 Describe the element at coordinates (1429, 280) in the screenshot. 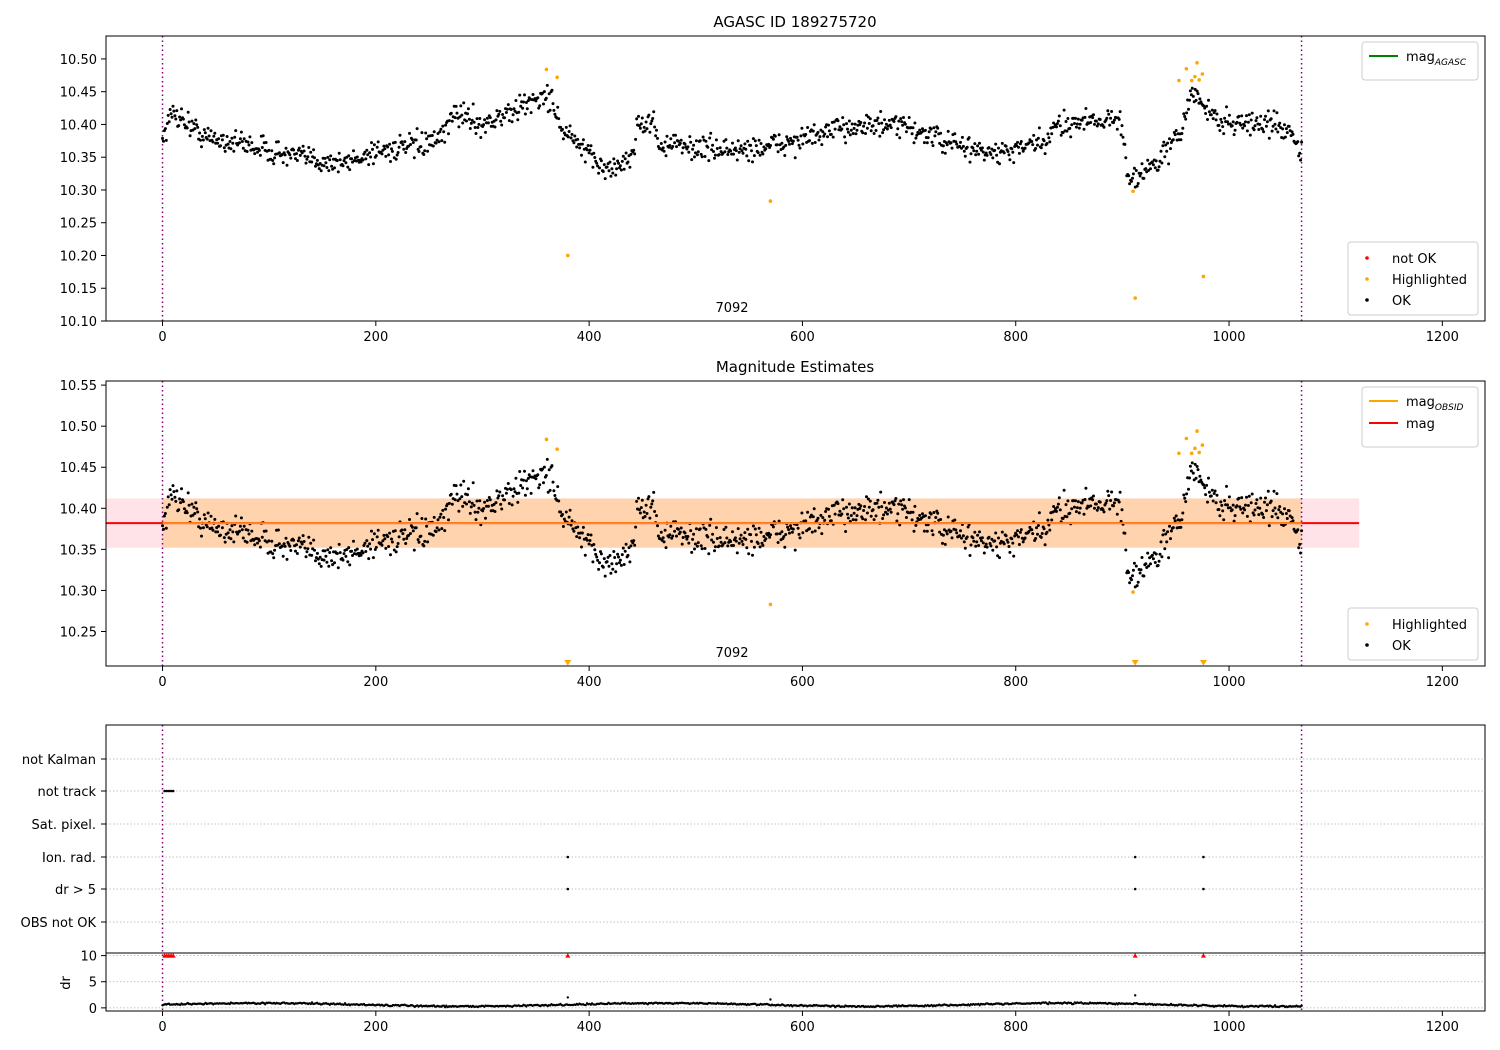

I see `legend-label: Highlighted` at that location.